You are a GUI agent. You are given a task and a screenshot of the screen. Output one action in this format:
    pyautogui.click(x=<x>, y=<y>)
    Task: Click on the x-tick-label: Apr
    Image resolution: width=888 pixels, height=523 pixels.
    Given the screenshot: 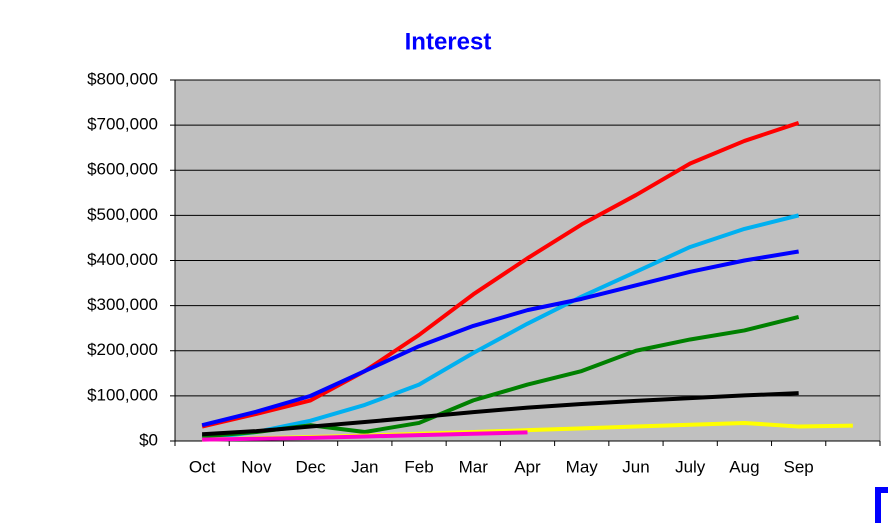 What is the action you would take?
    pyautogui.click(x=527, y=466)
    